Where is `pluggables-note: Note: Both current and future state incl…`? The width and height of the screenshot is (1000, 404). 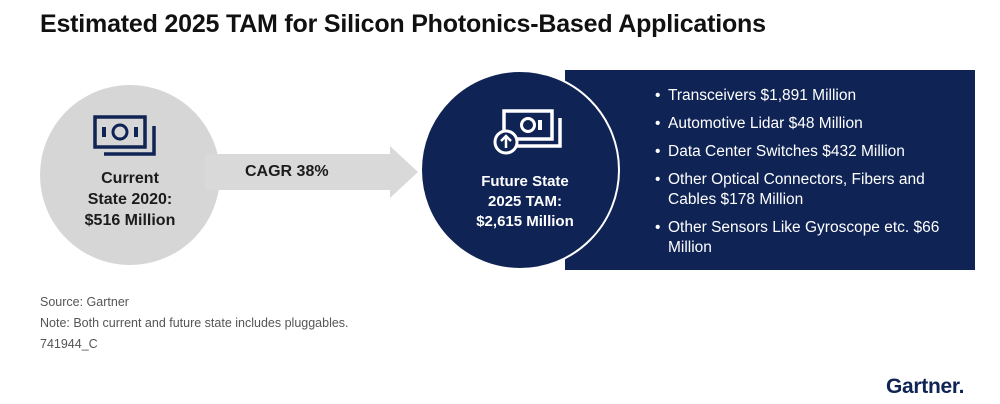
pluggables-note: Note: Both current and future state incl… is located at coordinates (194, 323).